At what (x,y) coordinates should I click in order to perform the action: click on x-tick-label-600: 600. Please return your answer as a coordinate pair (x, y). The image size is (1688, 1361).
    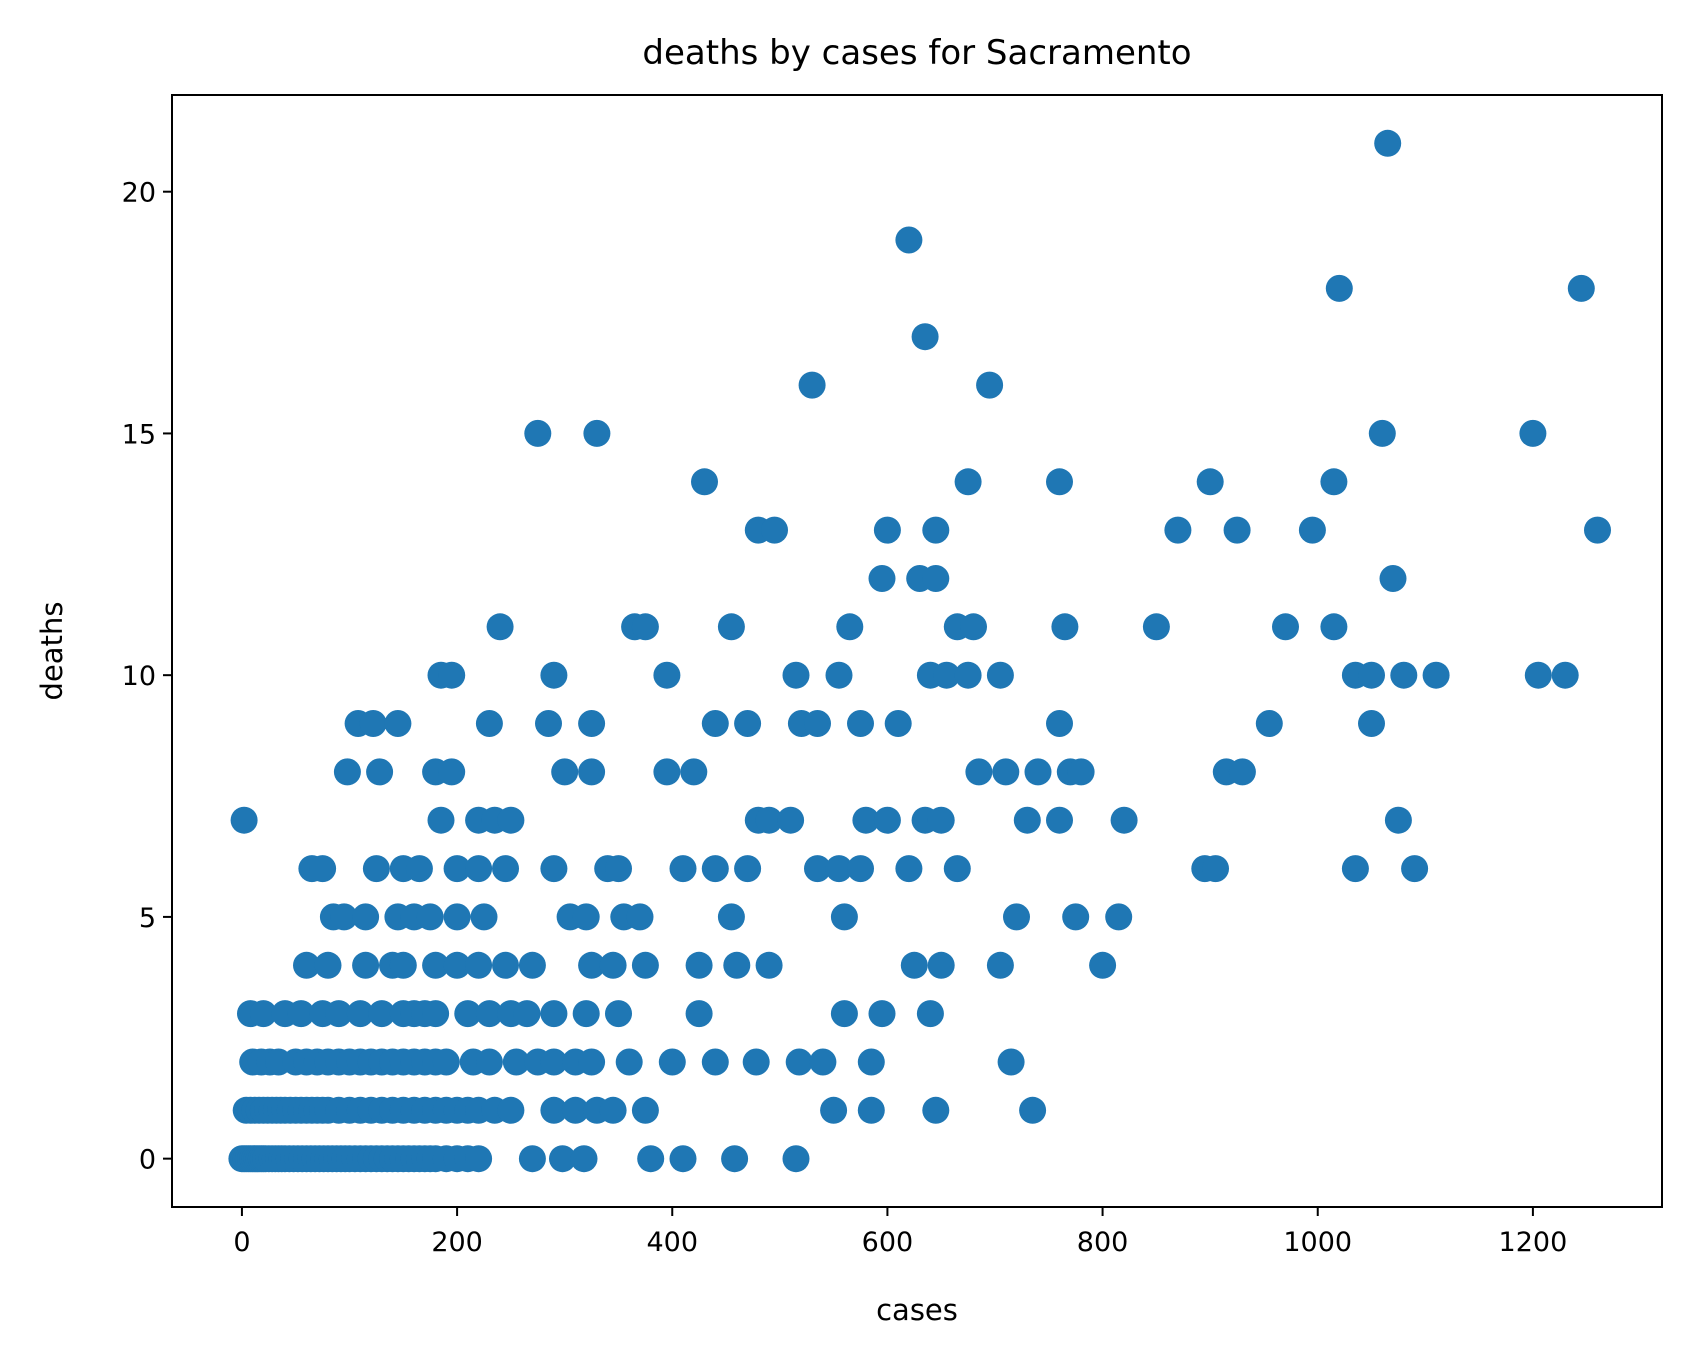
    Looking at the image, I should click on (888, 1242).